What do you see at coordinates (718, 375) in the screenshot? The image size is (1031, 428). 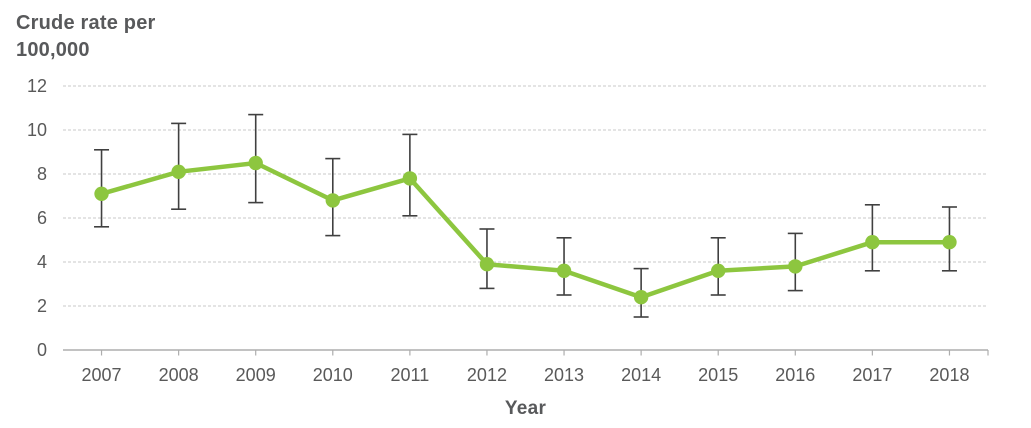 I see `x-tick-label: 2015` at bounding box center [718, 375].